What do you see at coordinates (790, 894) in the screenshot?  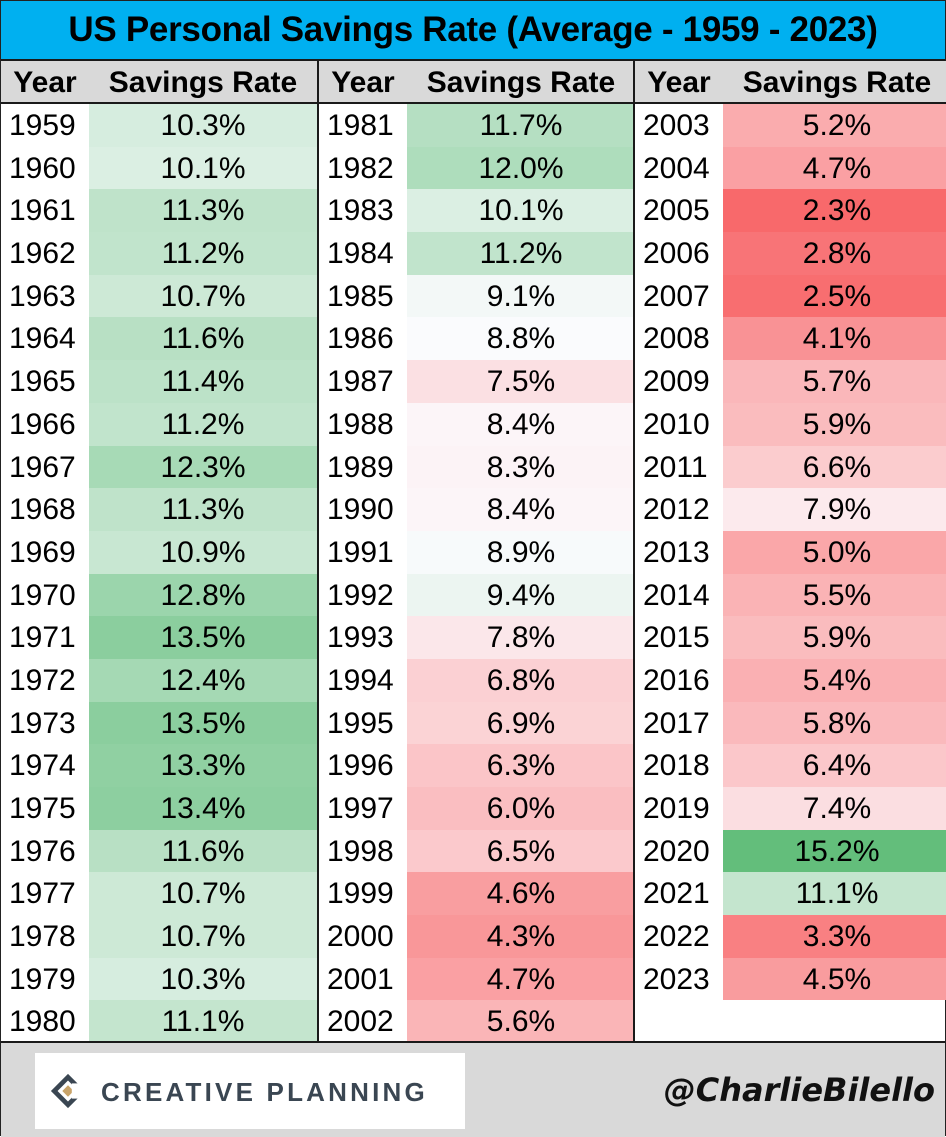 I see `table-row: 2021 11.1%` at bounding box center [790, 894].